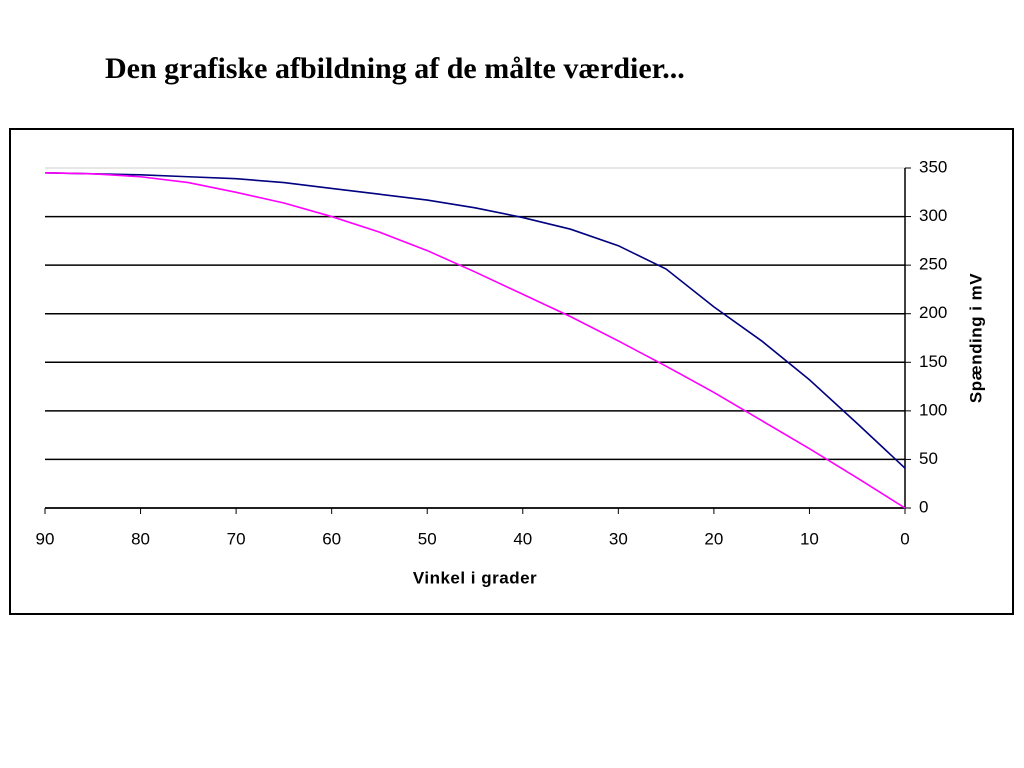 The image size is (1024, 768). What do you see at coordinates (933, 264) in the screenshot?
I see `y-tick-label: 250` at bounding box center [933, 264].